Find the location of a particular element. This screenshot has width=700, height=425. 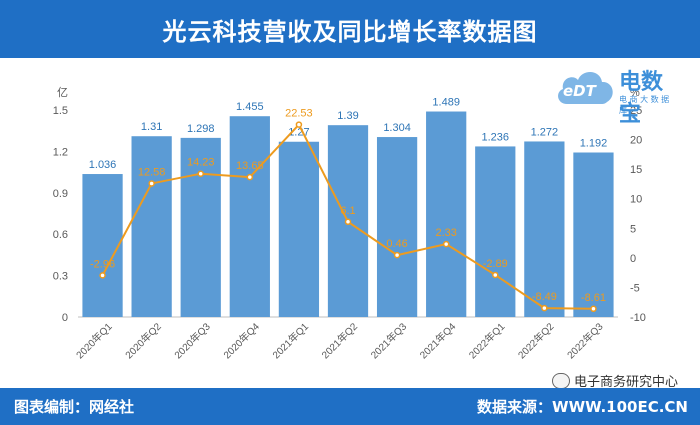

cloud-icon is located at coordinates (585, 87).